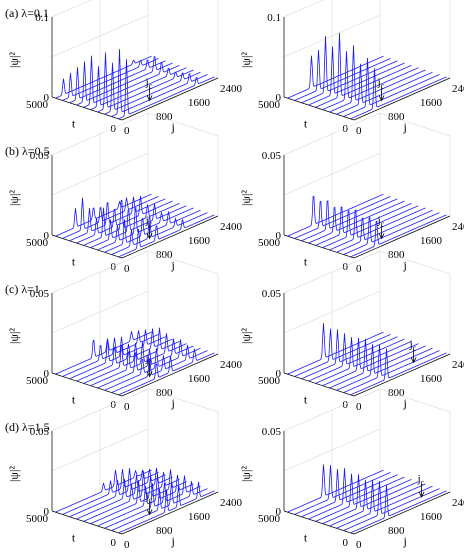  Describe the element at coordinates (22, 289) in the screenshot. I see `row-label-2: (c) λ=1` at that location.